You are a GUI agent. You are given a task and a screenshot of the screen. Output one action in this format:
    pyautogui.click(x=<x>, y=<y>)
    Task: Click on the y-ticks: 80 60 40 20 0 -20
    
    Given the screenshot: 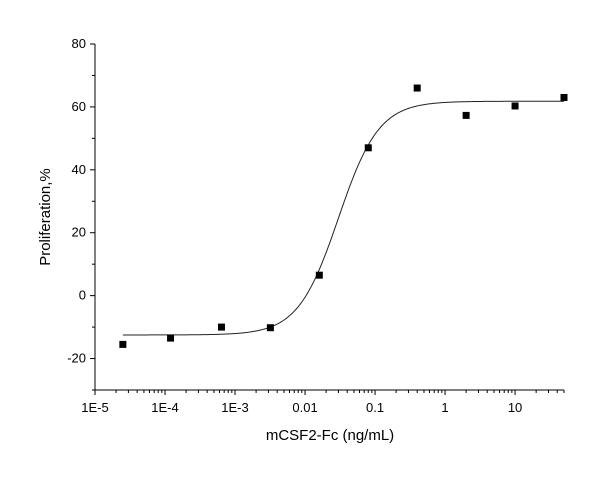 What is the action you would take?
    pyautogui.click(x=81, y=213)
    